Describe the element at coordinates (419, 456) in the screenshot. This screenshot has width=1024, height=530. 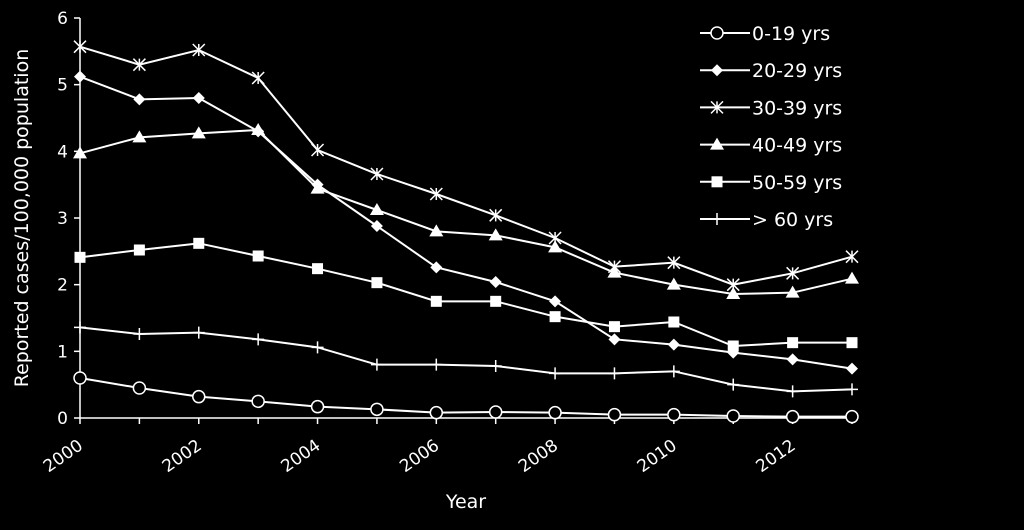
I see `x-tick-label: 2006` at that location.